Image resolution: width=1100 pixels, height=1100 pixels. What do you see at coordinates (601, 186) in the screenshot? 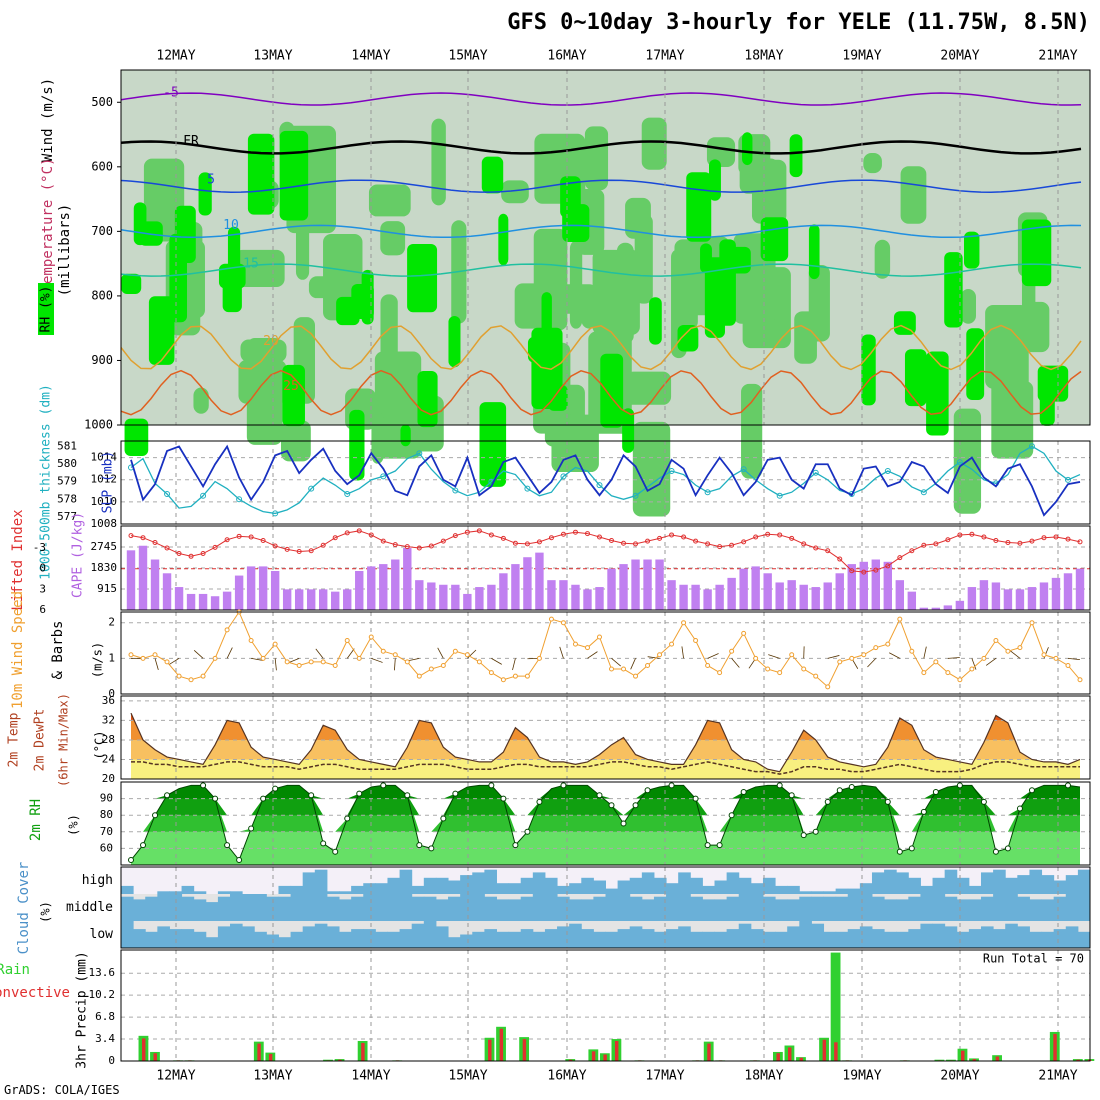
I see `temp-contour` at bounding box center [601, 186].